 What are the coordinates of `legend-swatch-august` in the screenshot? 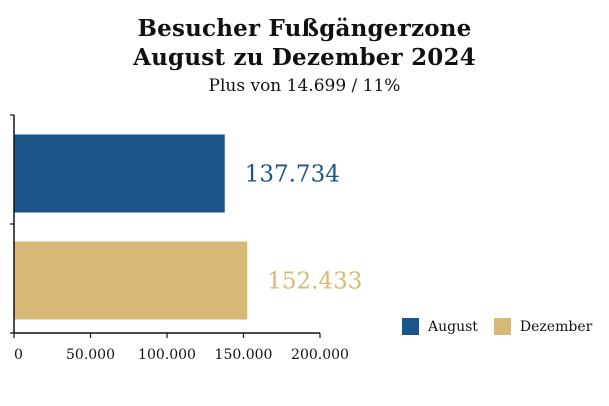 It's located at (410, 326).